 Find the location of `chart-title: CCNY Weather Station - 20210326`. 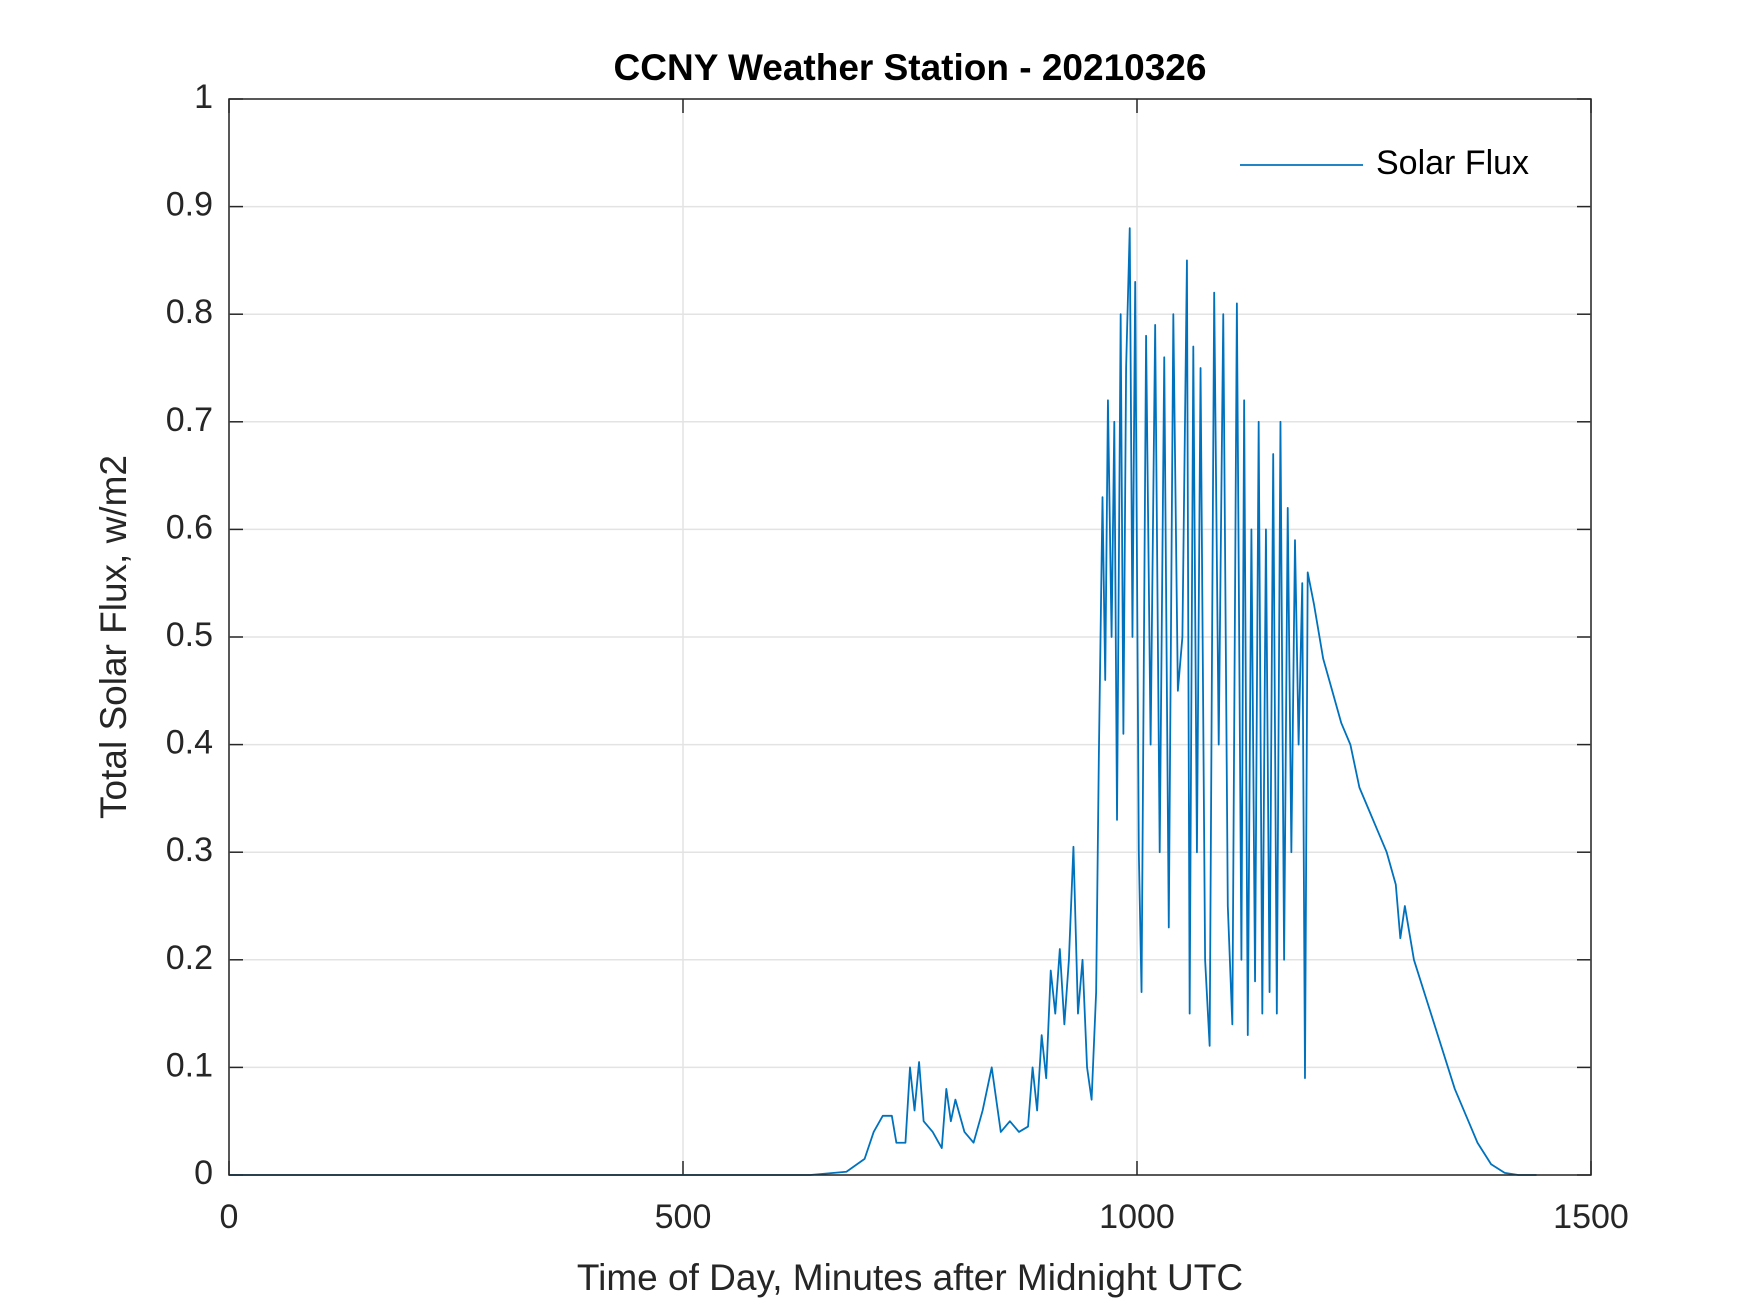

chart-title: CCNY Weather Station - 20210326 is located at coordinates (910, 67).